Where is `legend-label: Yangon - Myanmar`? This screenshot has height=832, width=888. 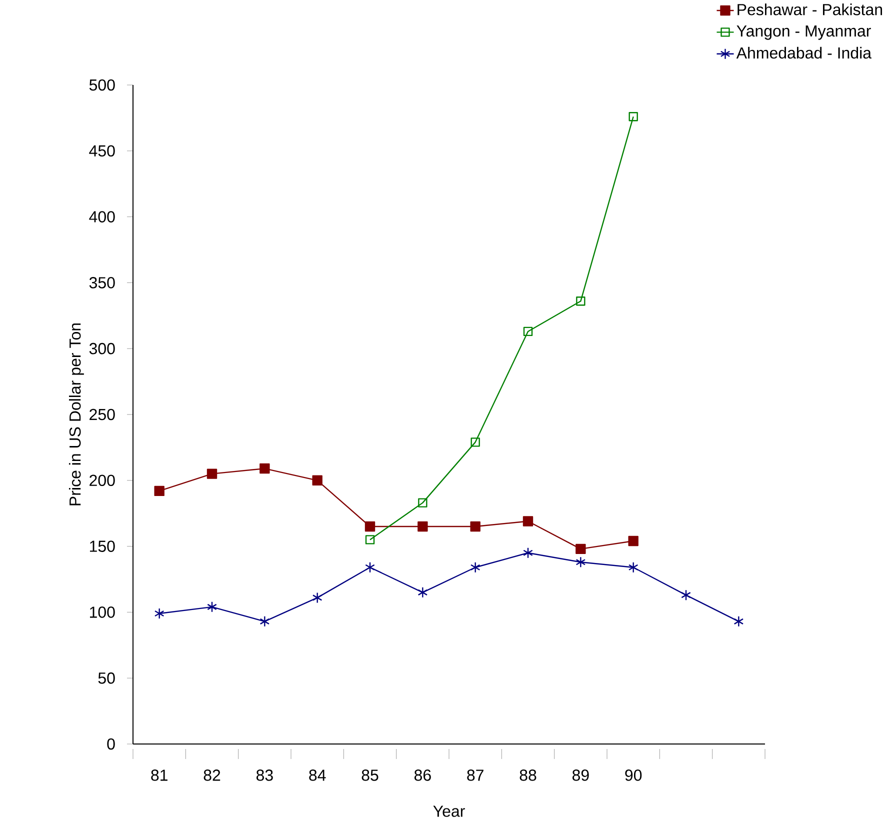 legend-label: Yangon - Myanmar is located at coordinates (803, 32).